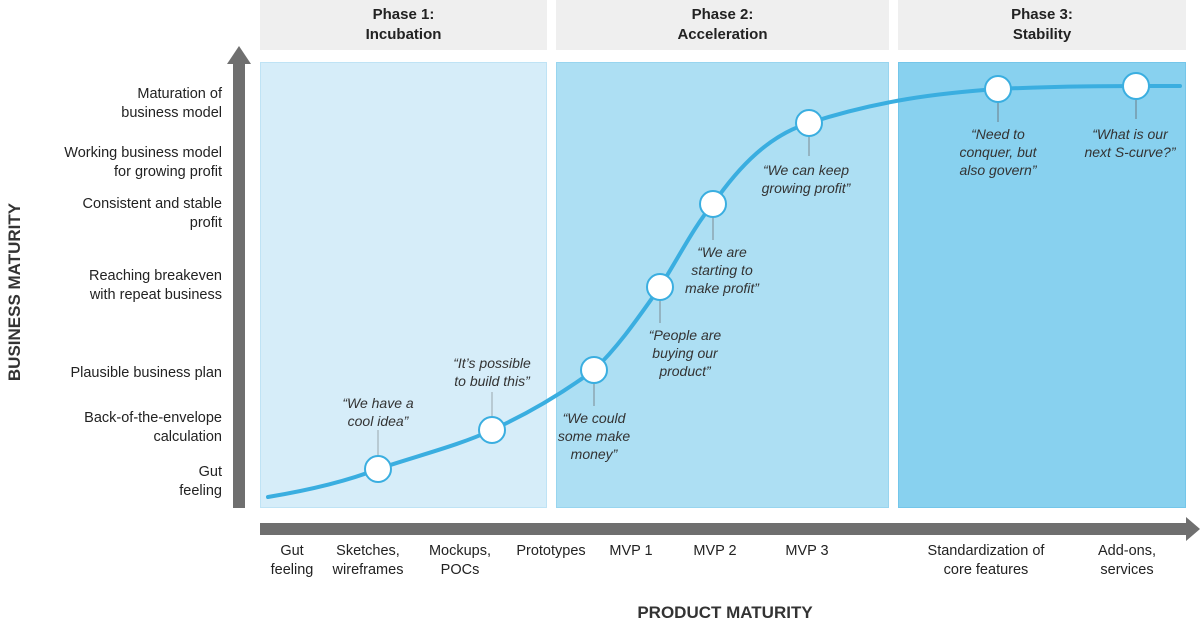 This screenshot has height=636, width=1200. What do you see at coordinates (171, 113) in the screenshot?
I see `y-level-text: business model` at bounding box center [171, 113].